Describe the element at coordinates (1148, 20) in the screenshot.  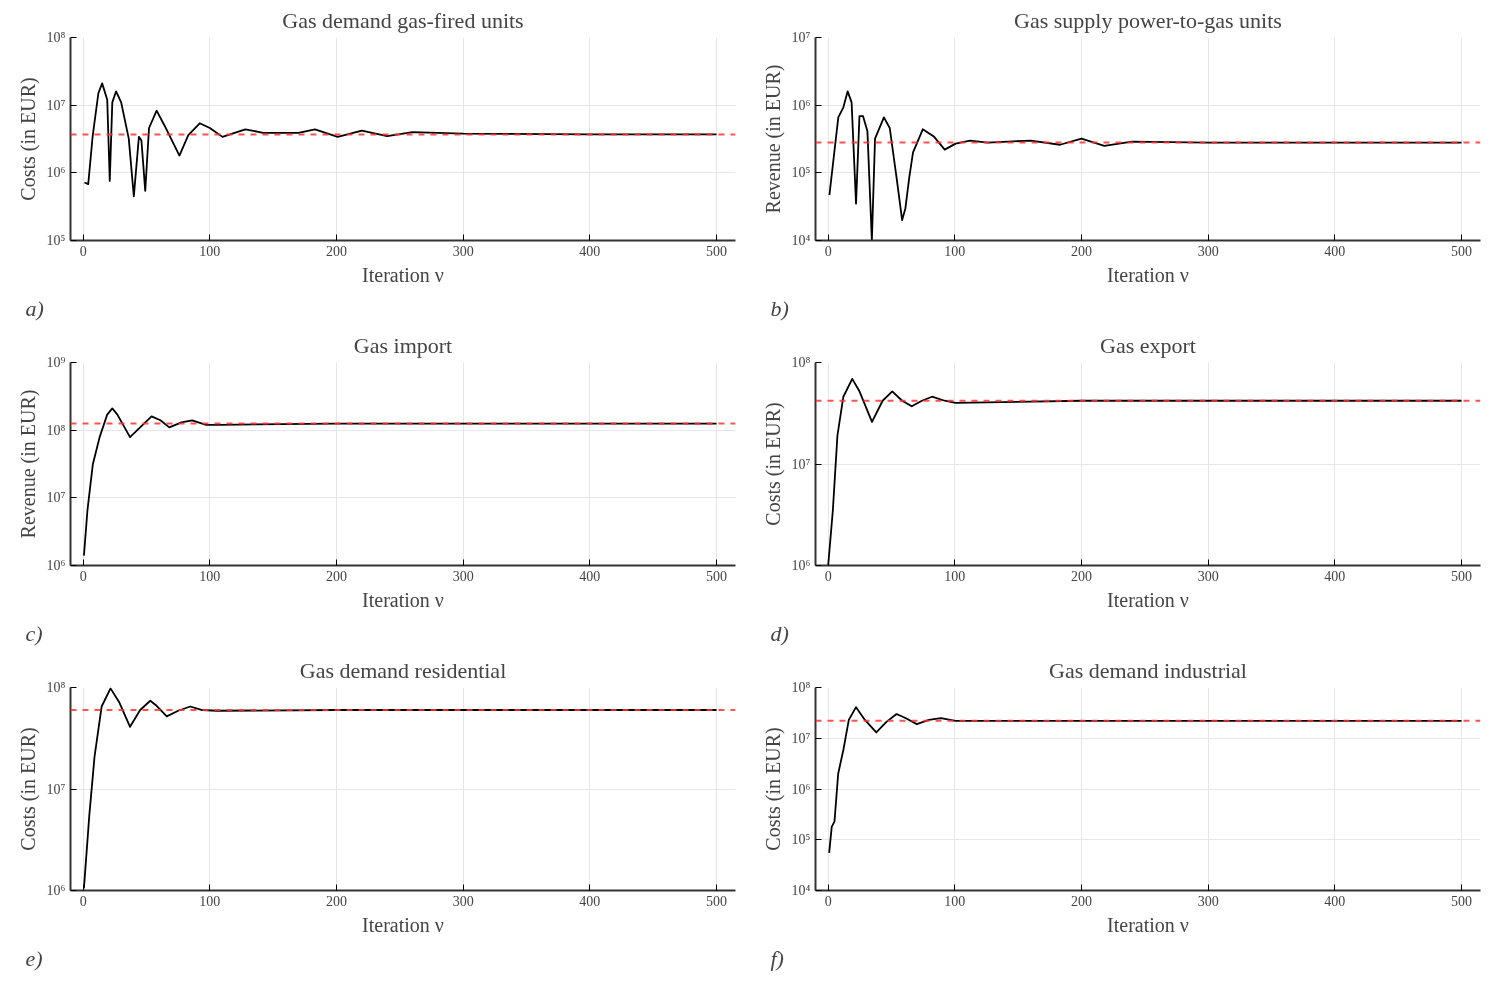
I see `chart-title: Gas supply power-to-gas units` at that location.